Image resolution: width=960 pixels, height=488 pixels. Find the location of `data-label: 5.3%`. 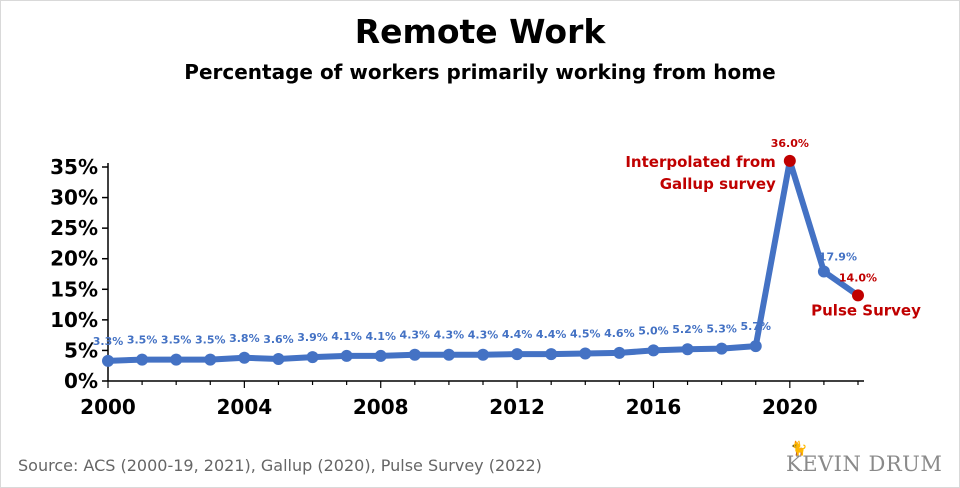

data-label: 5.3% is located at coordinates (721, 329).